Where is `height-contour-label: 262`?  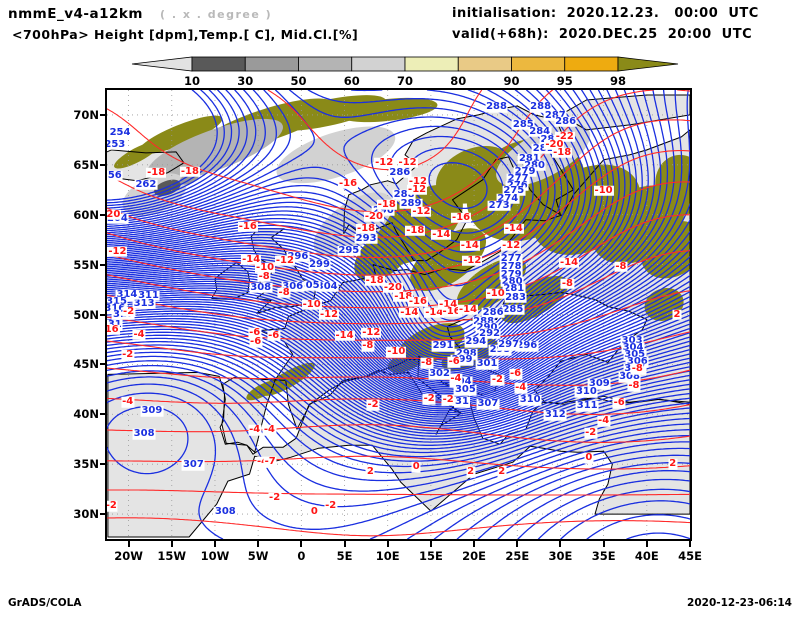
height-contour-label: 262 is located at coordinates (146, 184).